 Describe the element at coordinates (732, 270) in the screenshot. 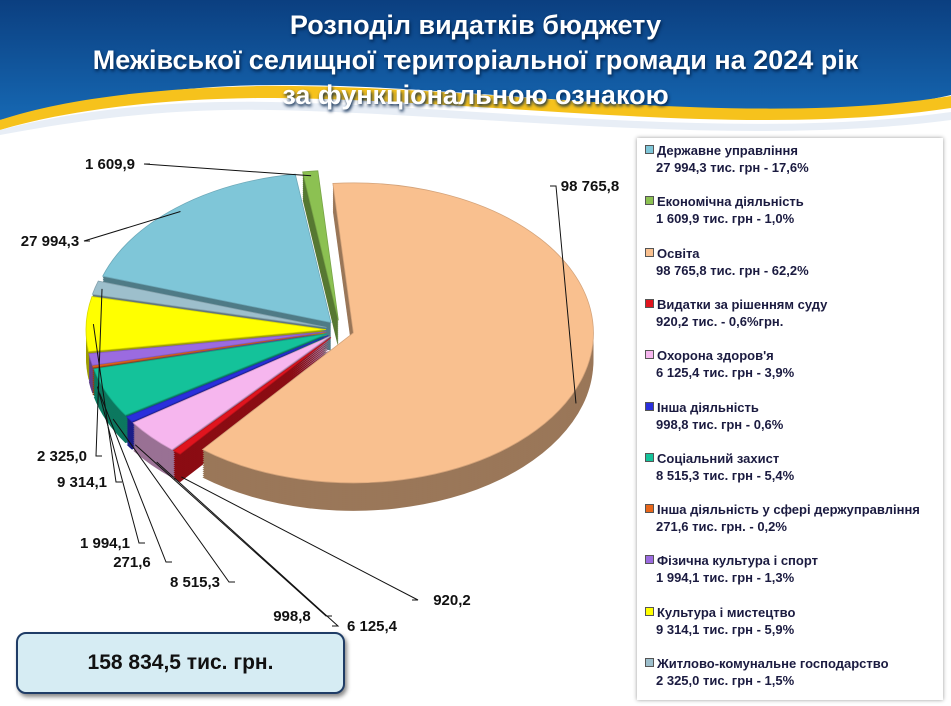

I see `legend-detail: 98 765,8 тис. грн - 62,2%` at that location.